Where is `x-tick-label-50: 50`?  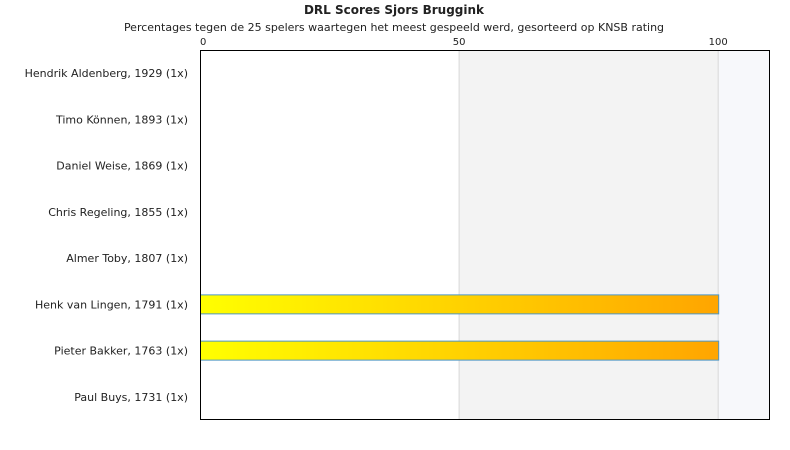 x-tick-label-50: 50 is located at coordinates (459, 42).